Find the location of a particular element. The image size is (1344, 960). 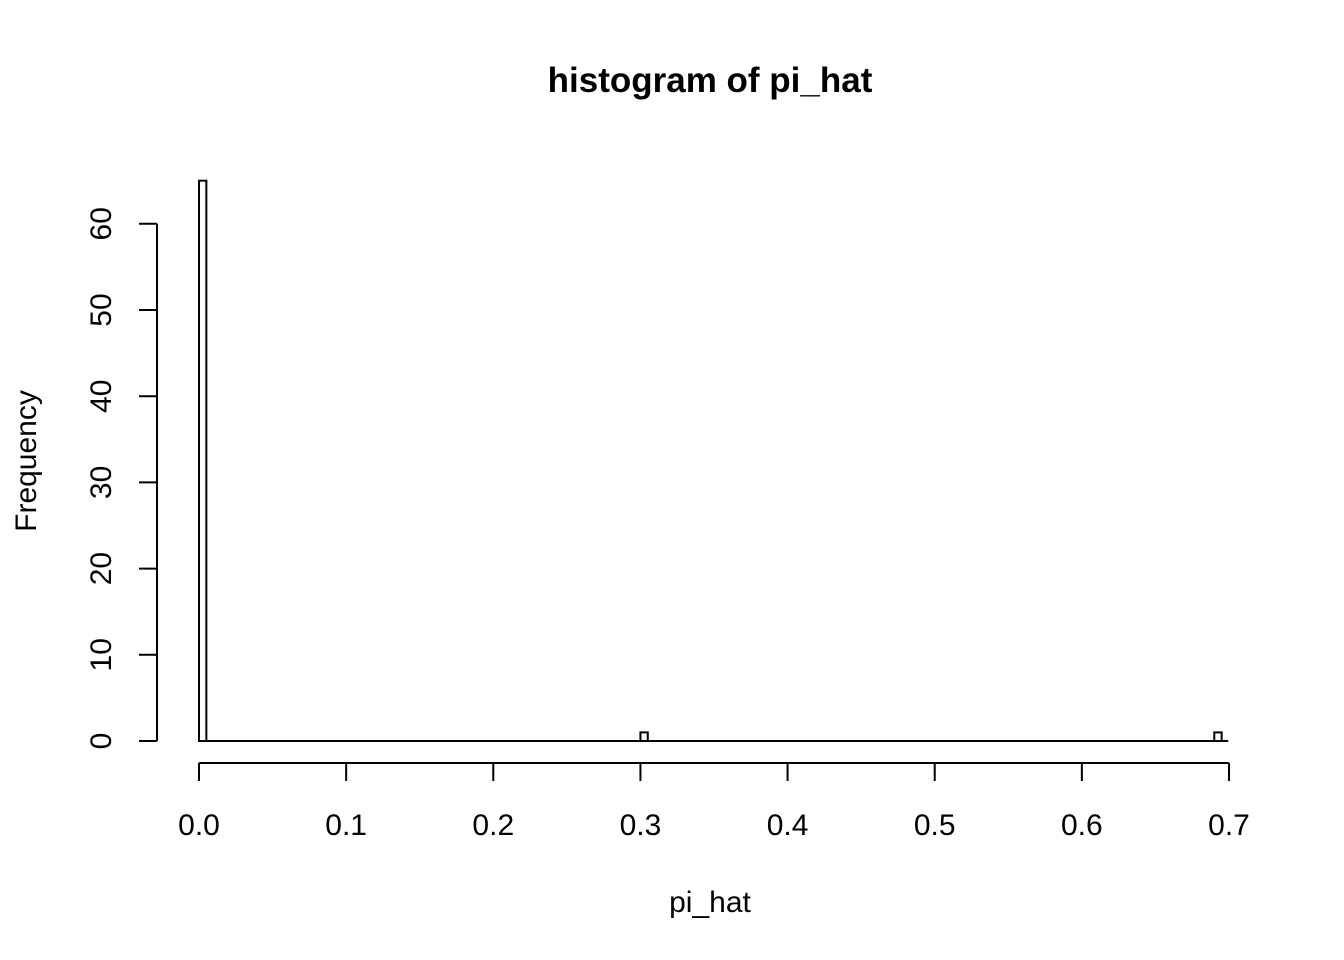

y-tick-label: 50 is located at coordinates (101, 309).